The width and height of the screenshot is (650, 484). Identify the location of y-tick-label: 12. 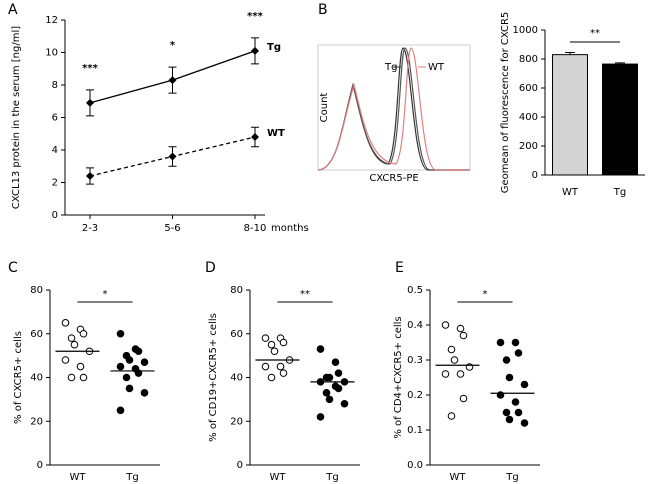
(51, 20).